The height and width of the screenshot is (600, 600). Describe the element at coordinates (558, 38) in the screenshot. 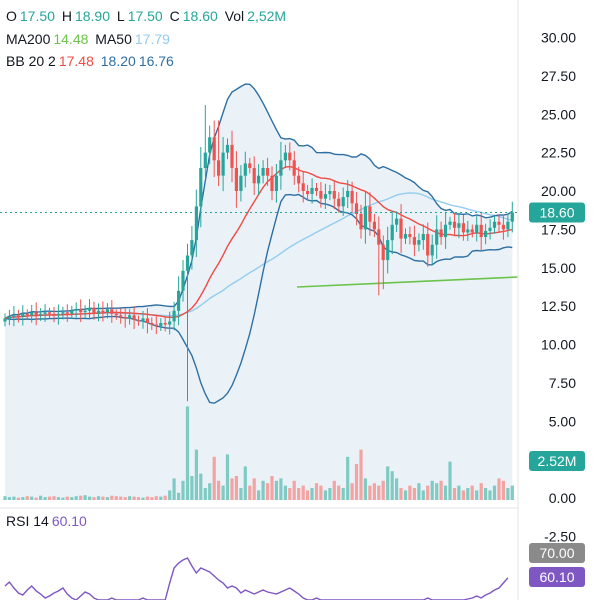

I see `price-axis-label: 30.00` at that location.